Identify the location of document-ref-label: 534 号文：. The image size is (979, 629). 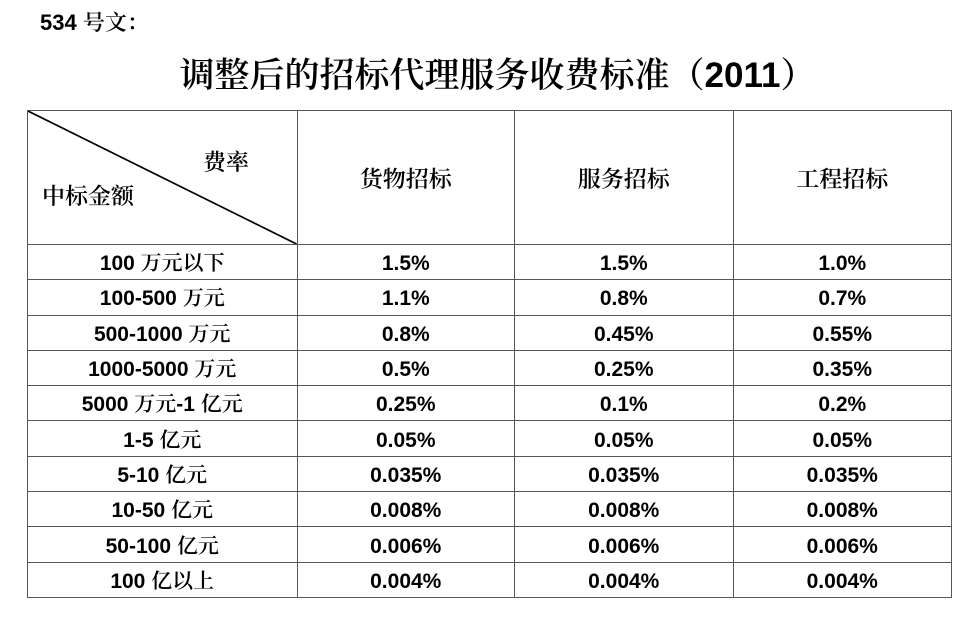
(94, 21).